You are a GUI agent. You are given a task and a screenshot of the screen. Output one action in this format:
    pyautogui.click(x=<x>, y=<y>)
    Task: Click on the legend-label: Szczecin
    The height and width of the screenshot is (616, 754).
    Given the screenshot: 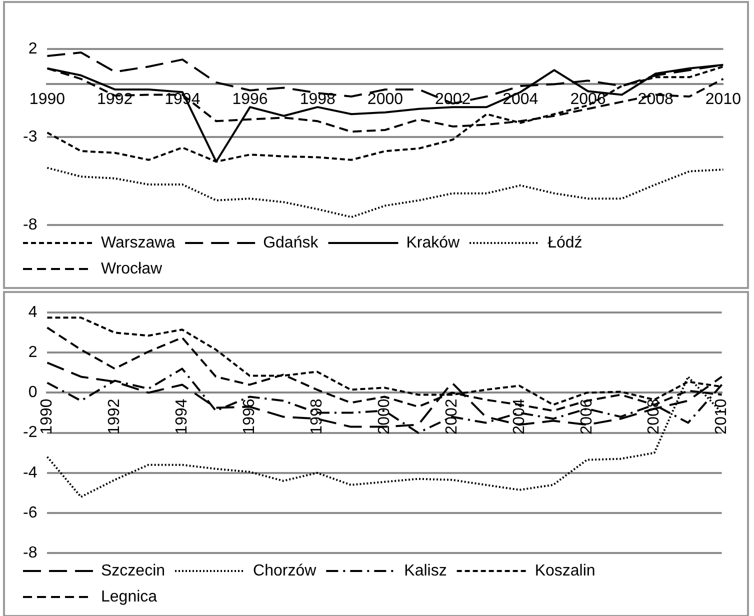 What is the action you would take?
    pyautogui.click(x=133, y=571)
    